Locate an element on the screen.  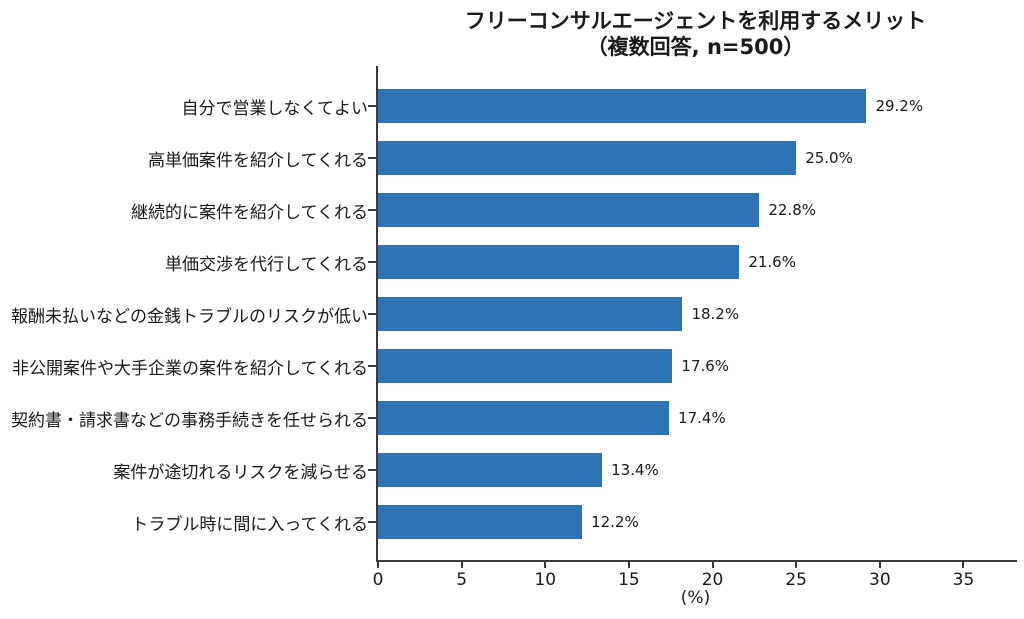
value-label: 25.0% is located at coordinates (829, 158).